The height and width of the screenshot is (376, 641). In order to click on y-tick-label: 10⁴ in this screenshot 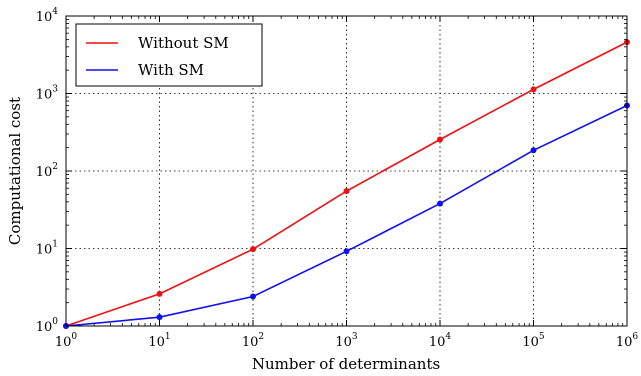, I will do `click(47, 16)`.